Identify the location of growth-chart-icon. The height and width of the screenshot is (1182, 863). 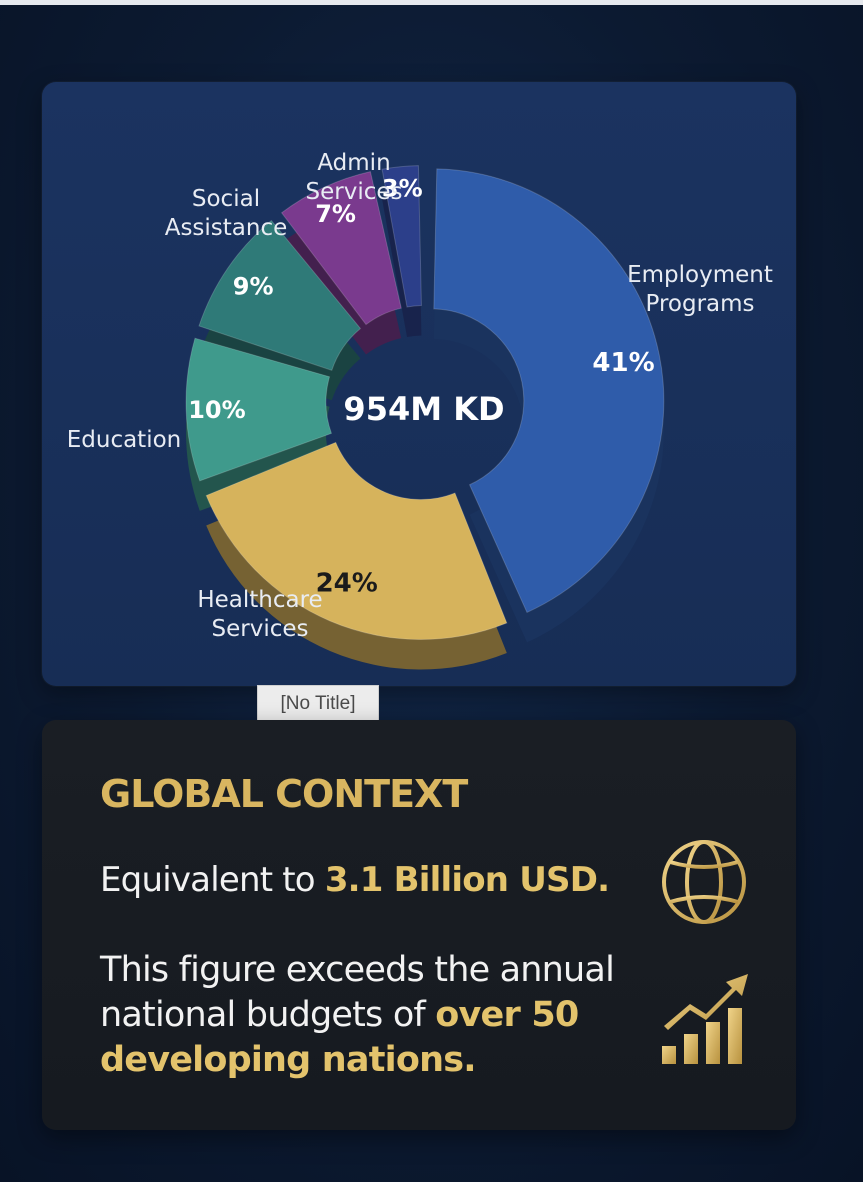
(705, 1019).